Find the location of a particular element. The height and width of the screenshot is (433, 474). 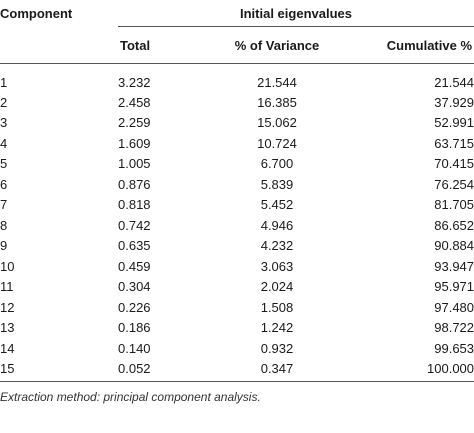

cell-variance: 4.232 is located at coordinates (277, 246).